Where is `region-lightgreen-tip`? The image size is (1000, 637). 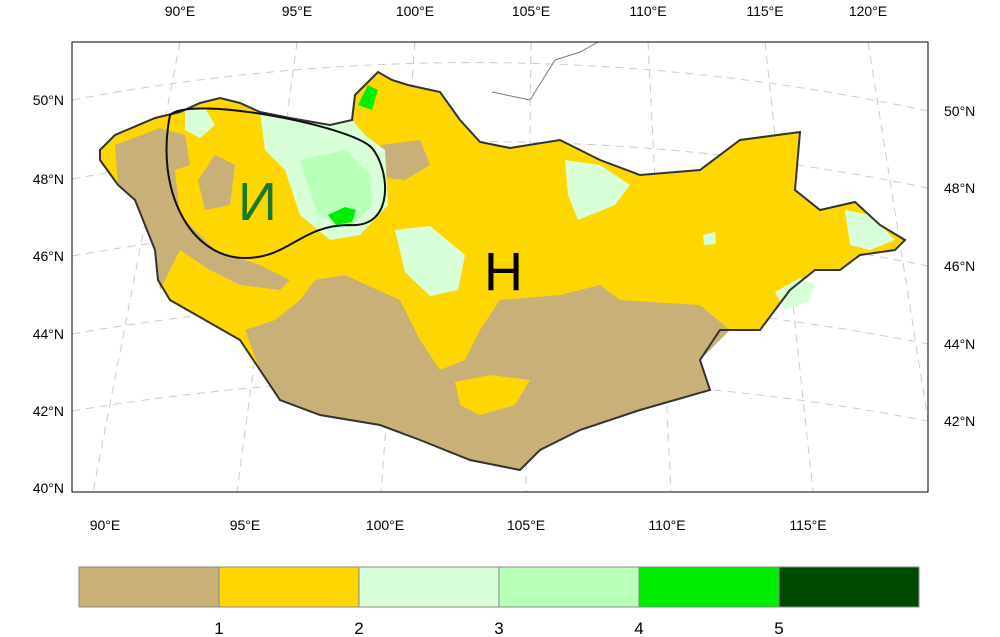
region-lightgreen-tip is located at coordinates (870, 230).